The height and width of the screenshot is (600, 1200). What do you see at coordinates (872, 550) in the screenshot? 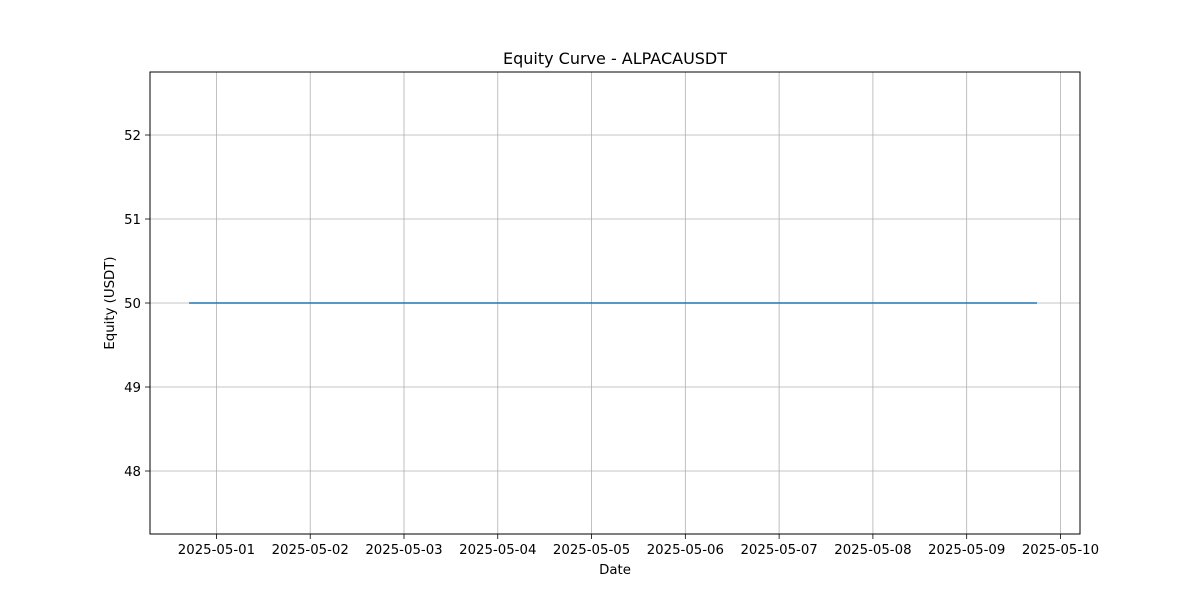
I see `x-tick-label: 2025-05-08` at bounding box center [872, 550].